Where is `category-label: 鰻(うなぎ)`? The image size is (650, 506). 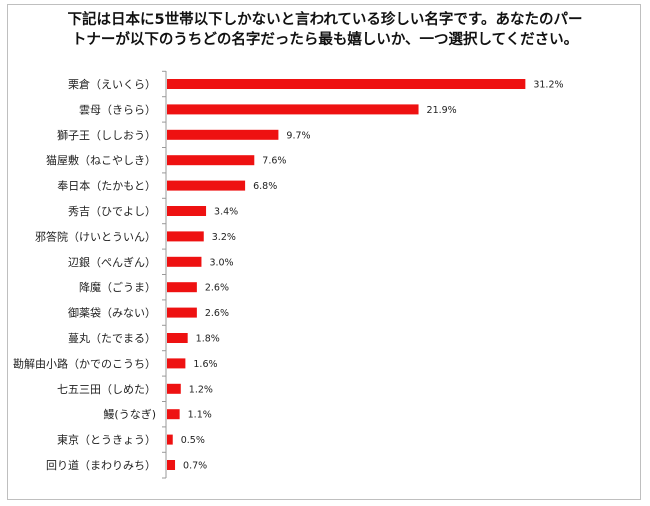 category-label: 鰻(うなぎ) is located at coordinates (129, 414).